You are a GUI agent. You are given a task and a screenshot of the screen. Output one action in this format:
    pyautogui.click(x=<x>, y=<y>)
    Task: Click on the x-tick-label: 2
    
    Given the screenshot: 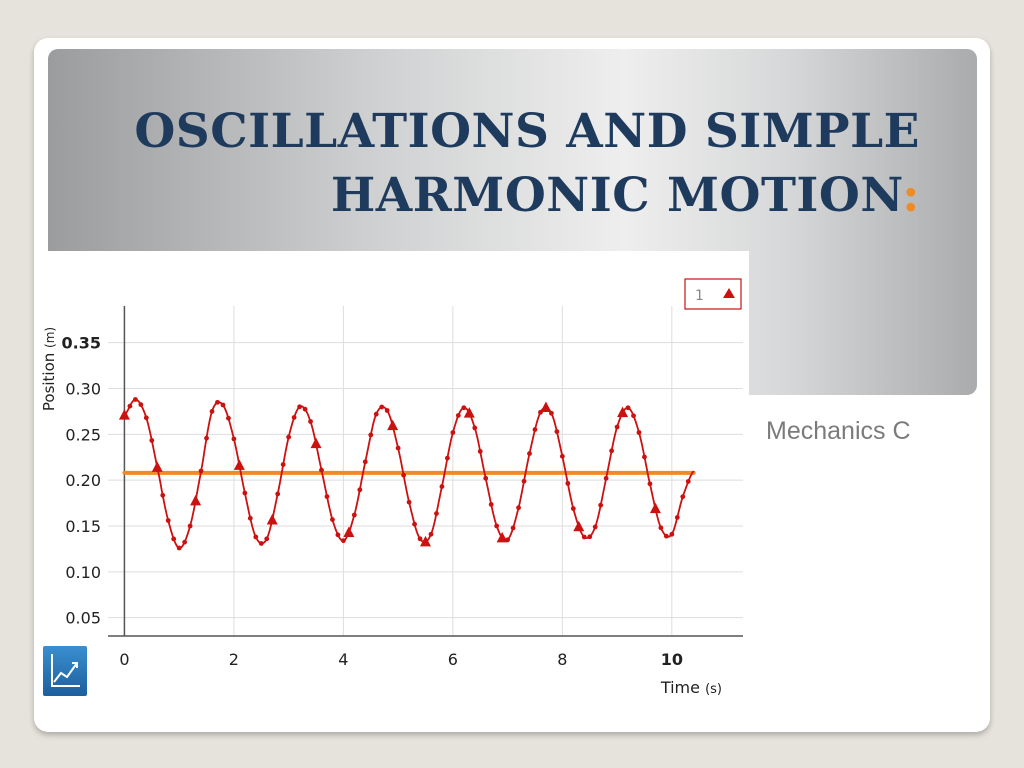 What is the action you would take?
    pyautogui.click(x=234, y=659)
    